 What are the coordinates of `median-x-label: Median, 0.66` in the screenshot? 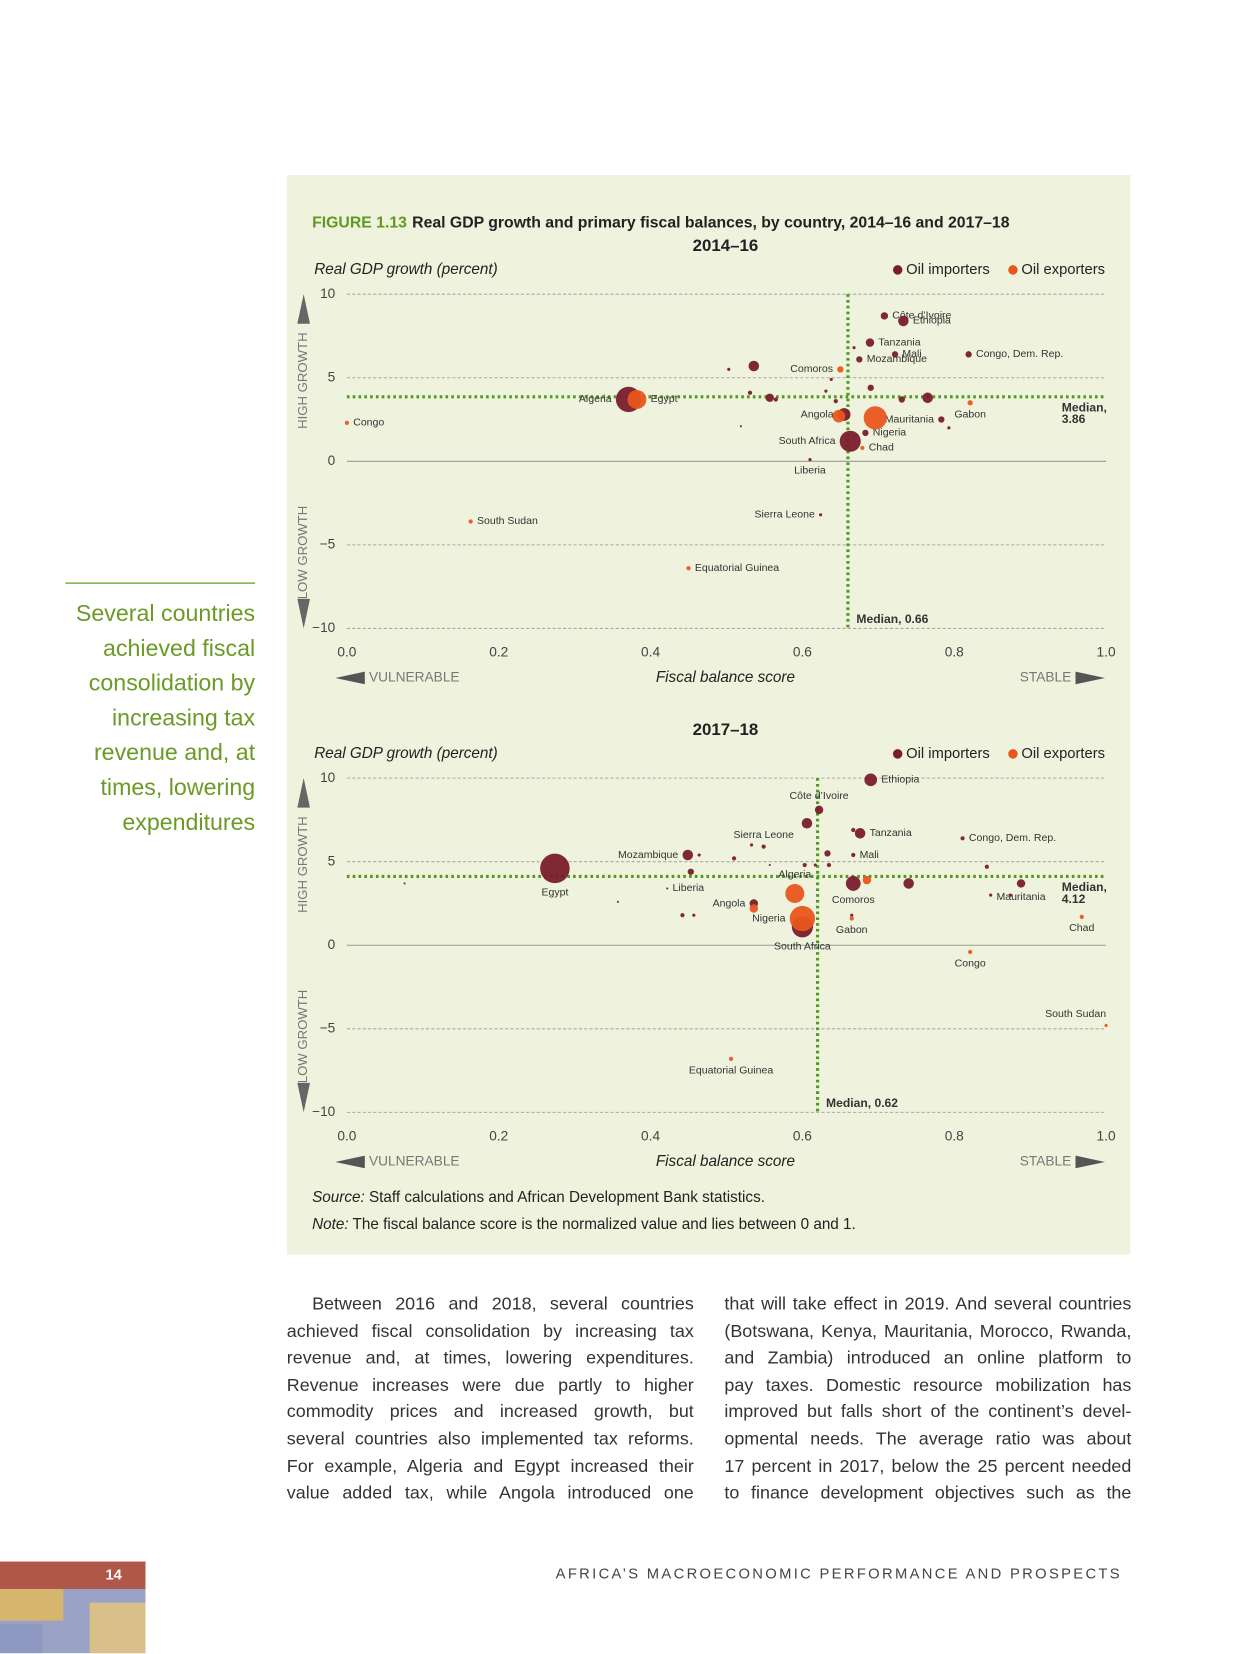 It's located at (892, 619).